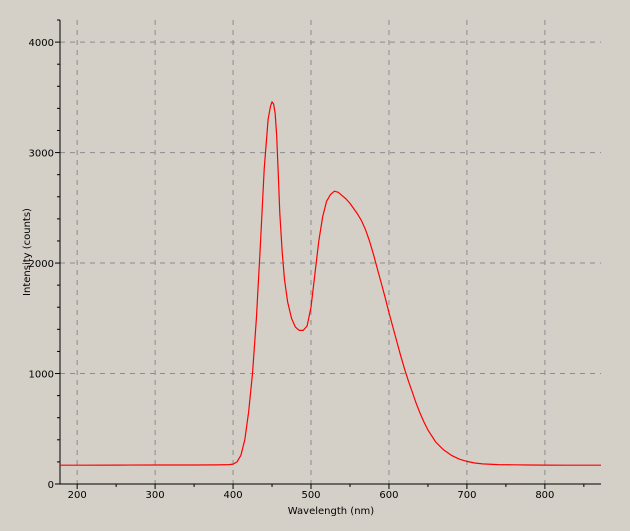 The image size is (630, 531). I want to click on x-tick-label: 800, so click(544, 495).